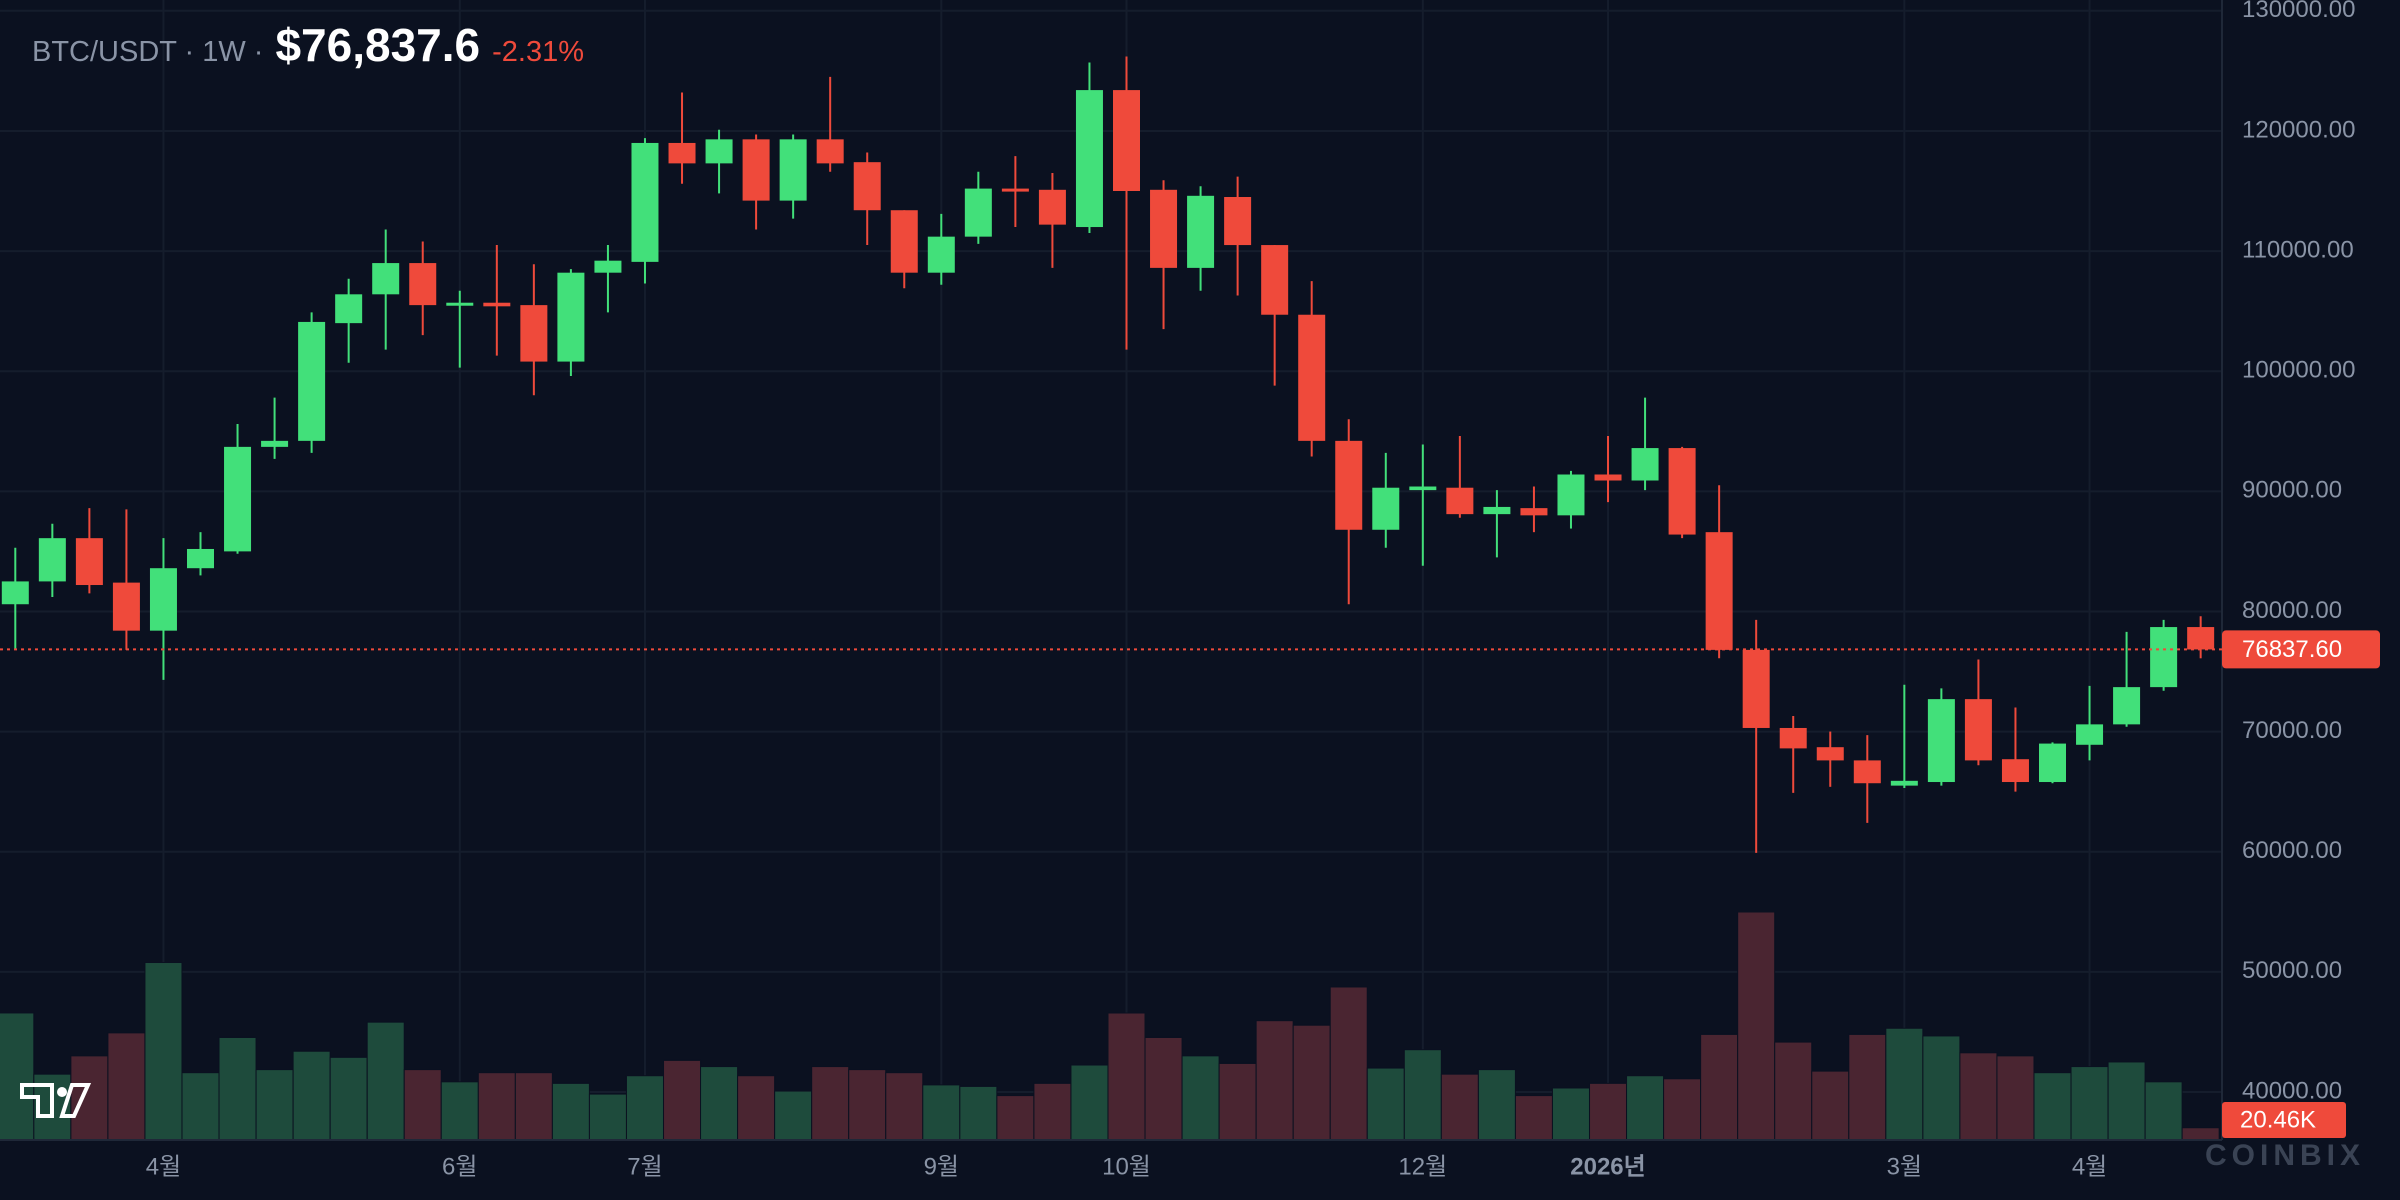 This screenshot has height=1200, width=2400. What do you see at coordinates (538, 52) in the screenshot?
I see `change: -2.31%` at bounding box center [538, 52].